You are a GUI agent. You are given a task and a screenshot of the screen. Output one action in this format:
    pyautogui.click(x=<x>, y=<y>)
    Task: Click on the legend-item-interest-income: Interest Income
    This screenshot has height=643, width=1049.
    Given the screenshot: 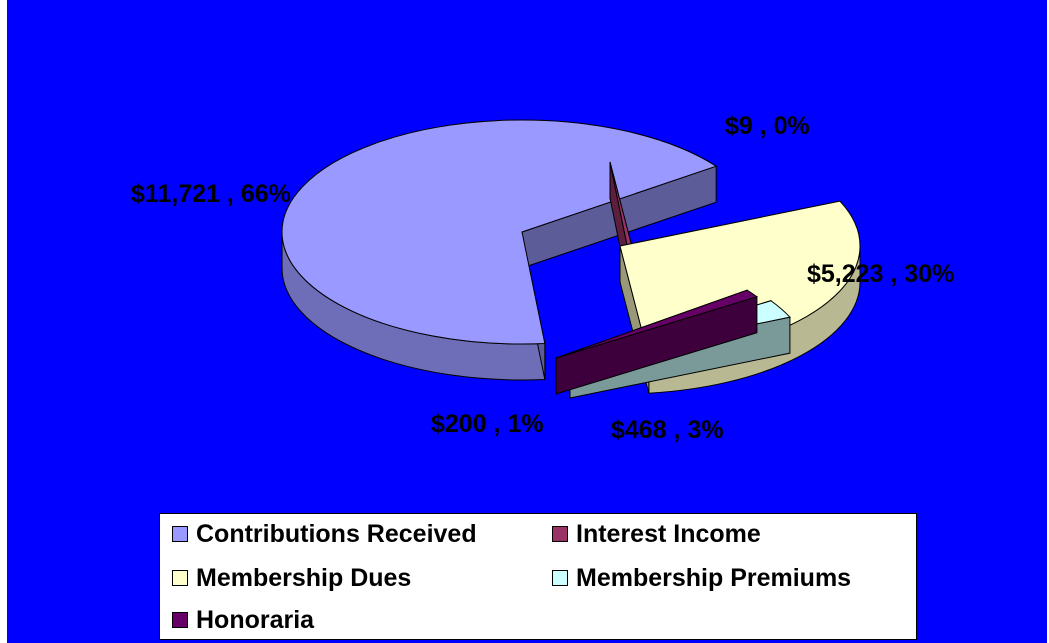 What is the action you would take?
    pyautogui.click(x=656, y=534)
    